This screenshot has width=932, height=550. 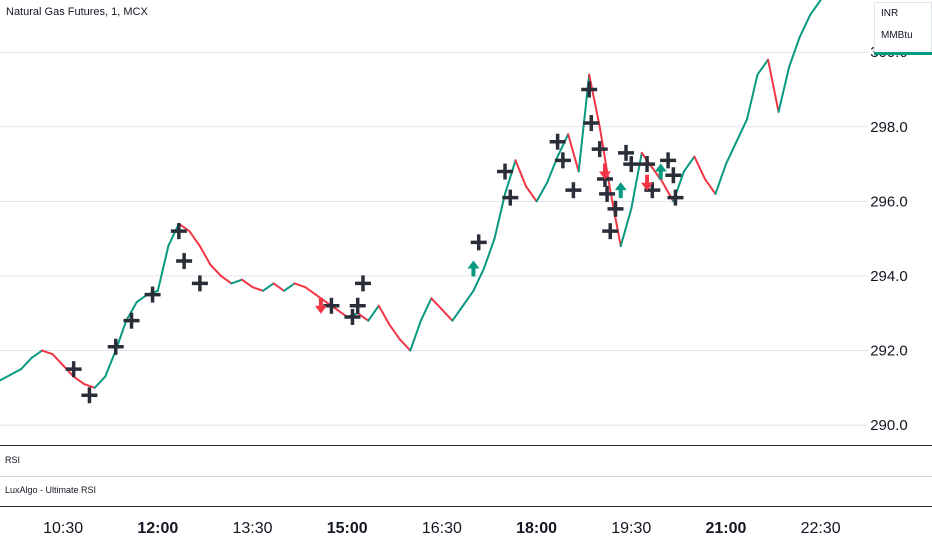 I want to click on x-tick-label: 18:00, so click(x=536, y=528).